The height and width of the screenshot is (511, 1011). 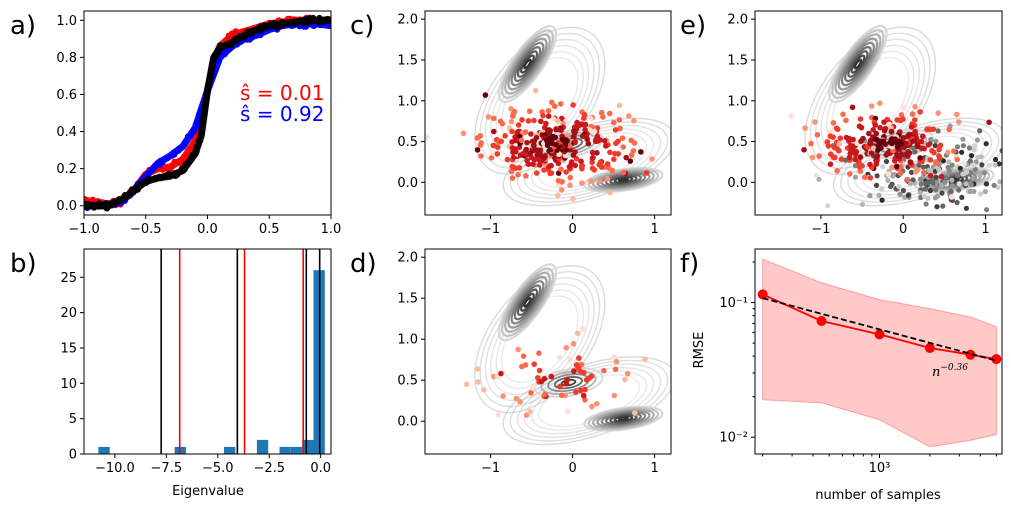 What do you see at coordinates (66, 21) in the screenshot?
I see `a-ytick-label: 1.0` at bounding box center [66, 21].